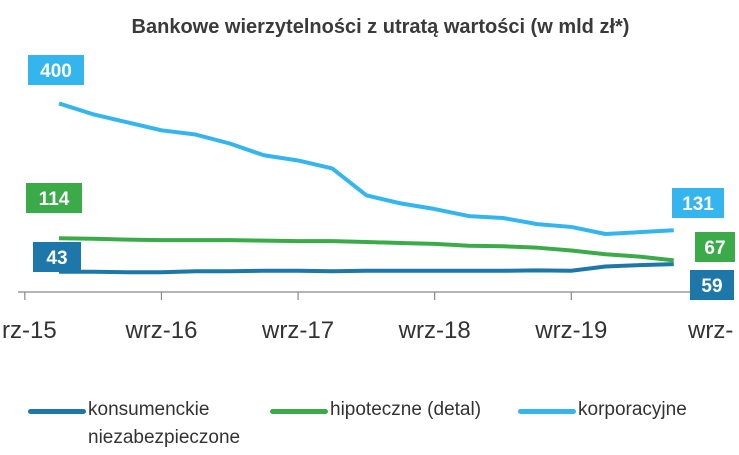 This screenshot has height=455, width=739. I want to click on legend-label: konsumenckie niezabezpieczone, so click(164, 423).